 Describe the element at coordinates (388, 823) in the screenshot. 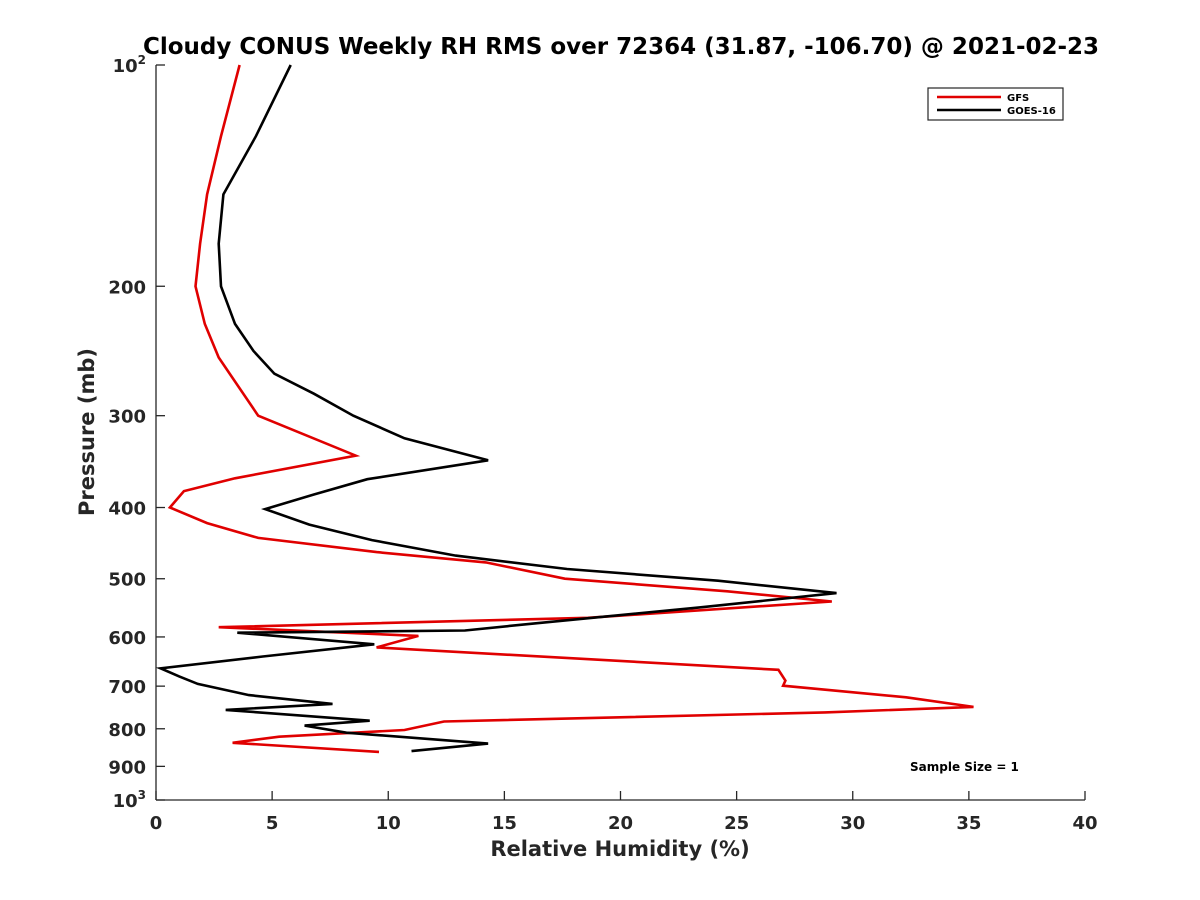

I see `x-tick-label: 10` at that location.